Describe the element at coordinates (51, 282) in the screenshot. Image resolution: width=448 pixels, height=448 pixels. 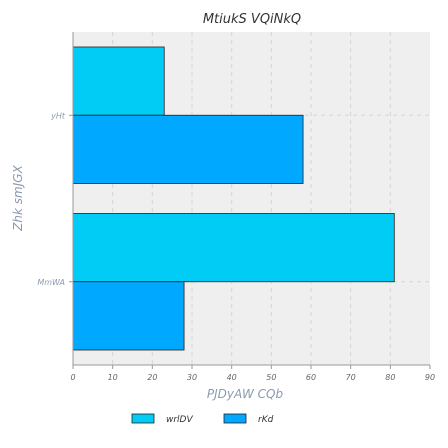
I see `y-category-label: MmWA` at that location.